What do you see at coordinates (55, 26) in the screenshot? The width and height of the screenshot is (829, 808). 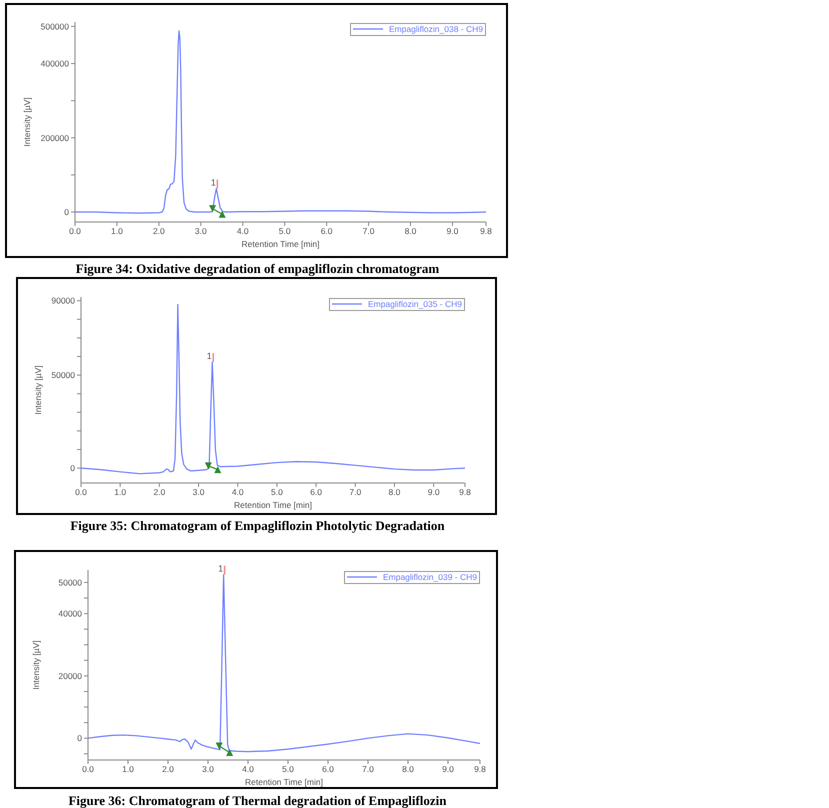 I see `y-tick-label: 500000` at bounding box center [55, 26].